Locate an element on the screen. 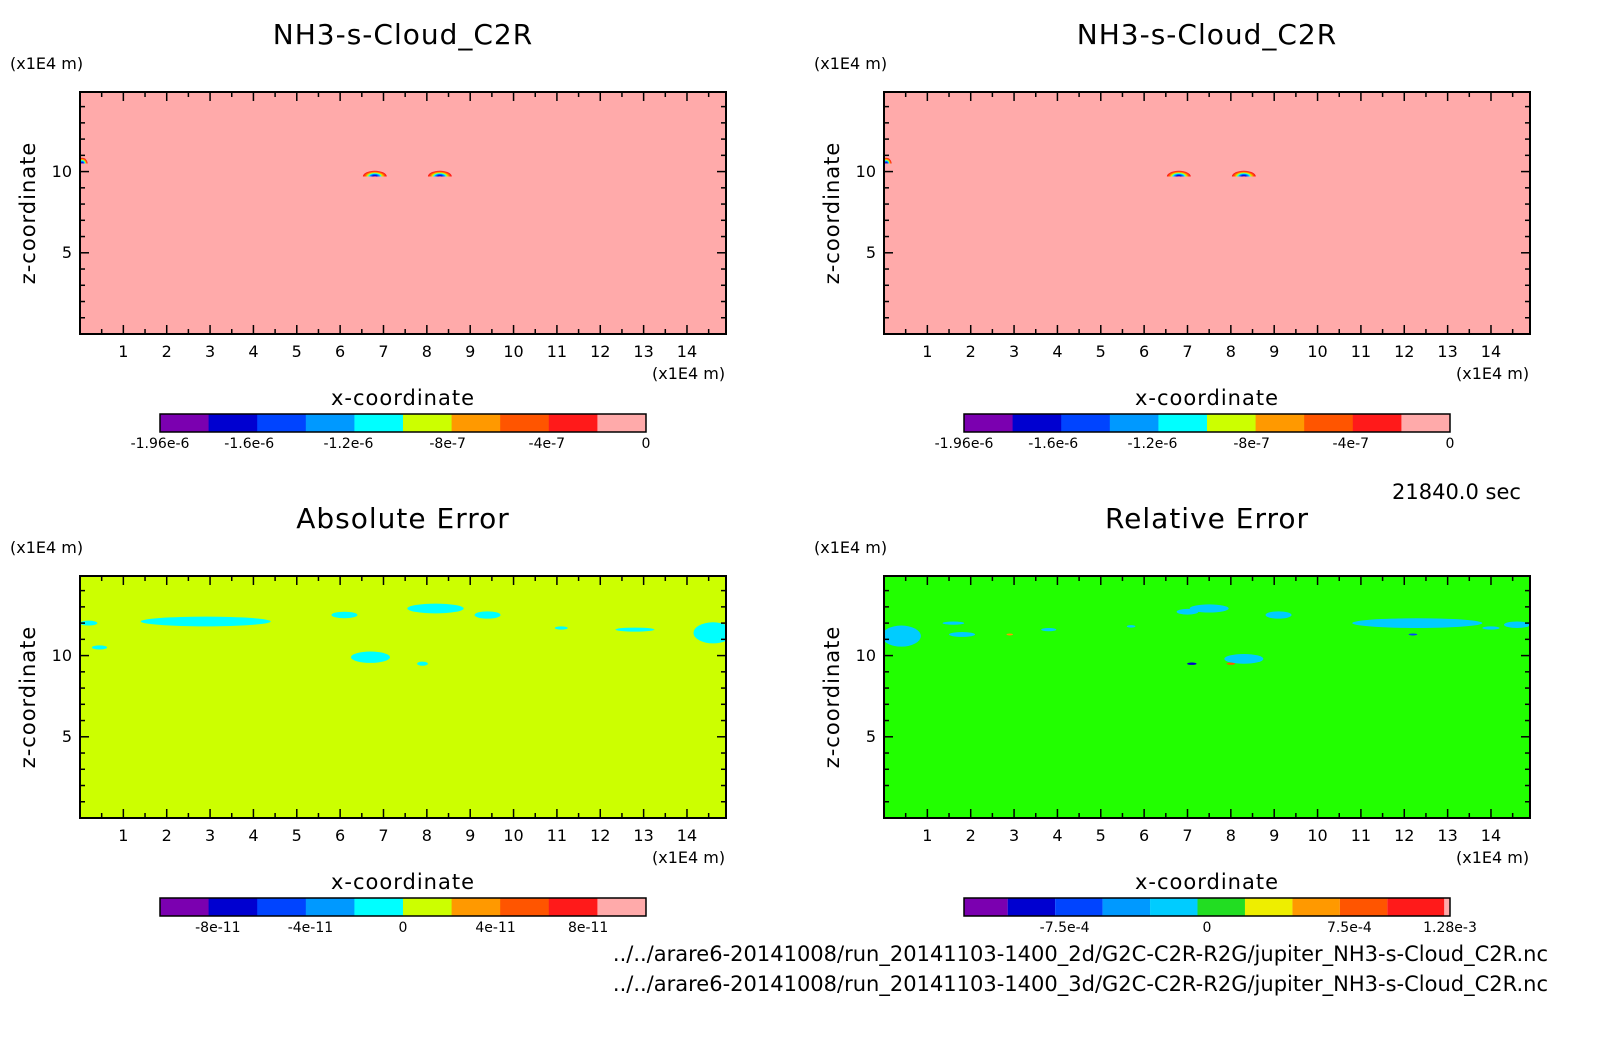 This screenshot has height=1054, width=1604. chart-title: Relative Error is located at coordinates (1207, 518).